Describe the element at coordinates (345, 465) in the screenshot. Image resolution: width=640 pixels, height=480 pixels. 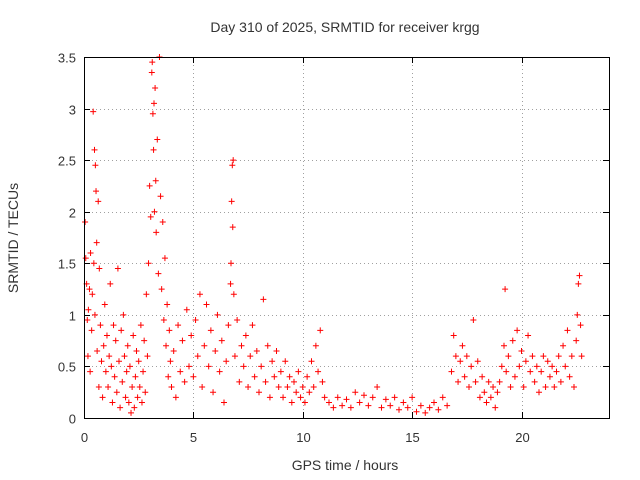
I see `x-axis-label: GPS time / hours` at that location.